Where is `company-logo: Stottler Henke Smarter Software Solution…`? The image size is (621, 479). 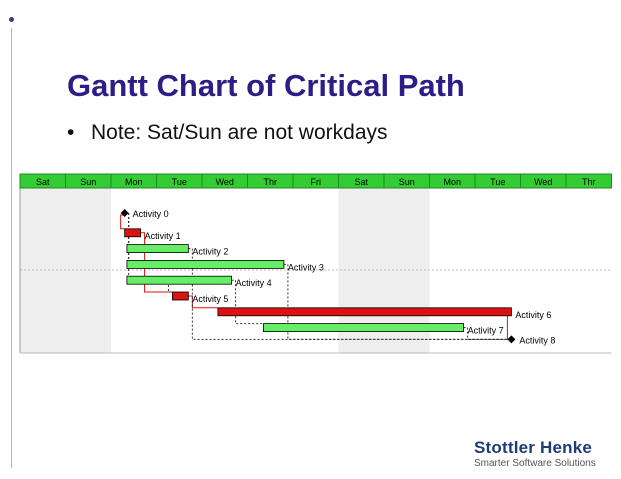
company-logo: Stottler Henke Smarter Software Solution… is located at coordinates (535, 453).